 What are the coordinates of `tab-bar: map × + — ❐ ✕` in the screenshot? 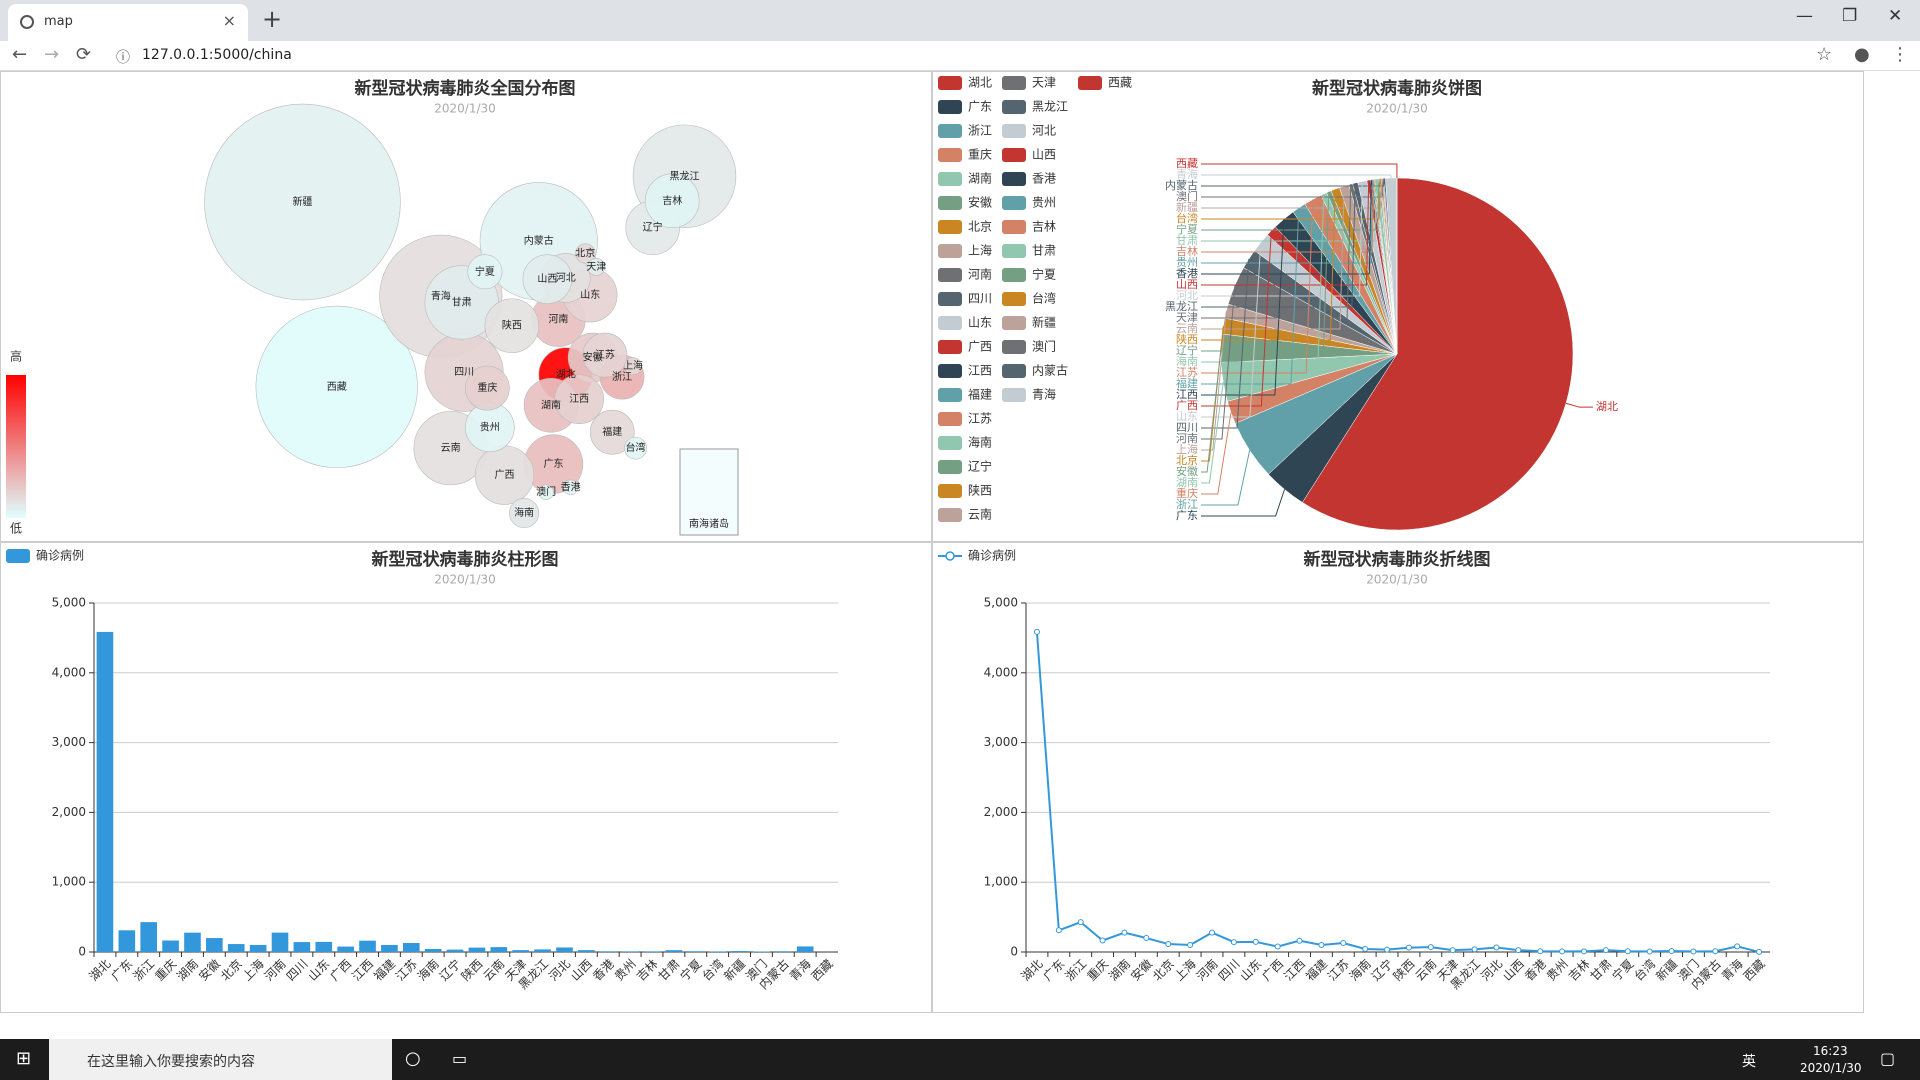 It's located at (960, 20).